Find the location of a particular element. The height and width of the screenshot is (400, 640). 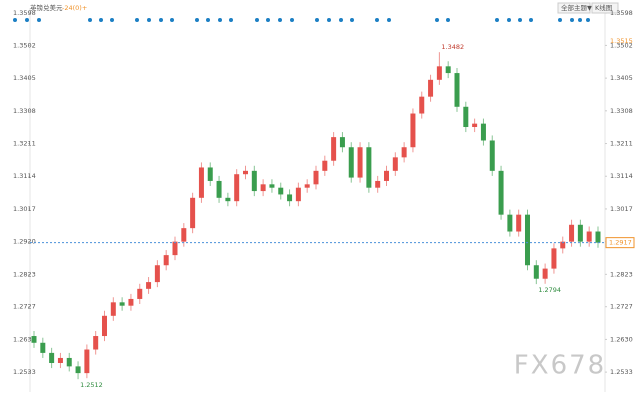

right-marker: 1.3515 is located at coordinates (621, 41).